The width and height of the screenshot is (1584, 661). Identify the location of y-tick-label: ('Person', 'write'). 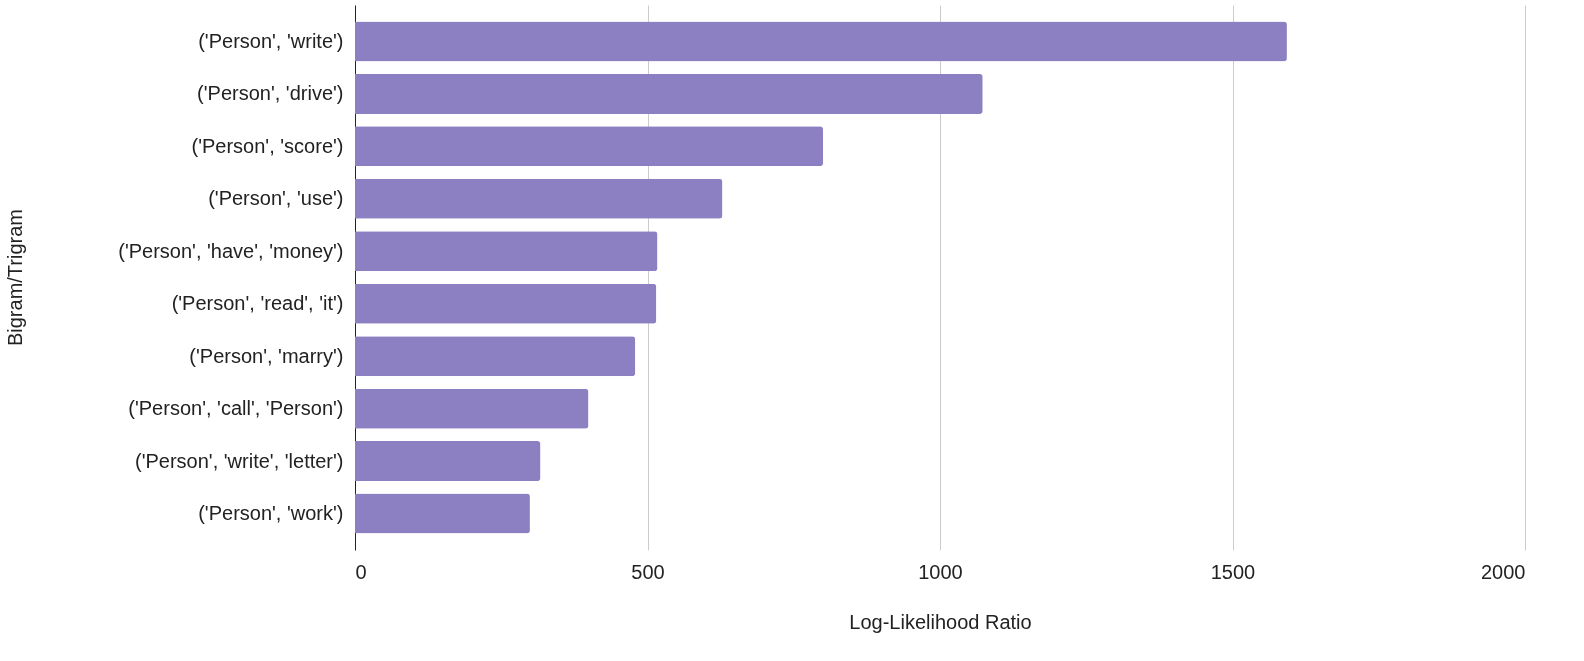
(271, 40).